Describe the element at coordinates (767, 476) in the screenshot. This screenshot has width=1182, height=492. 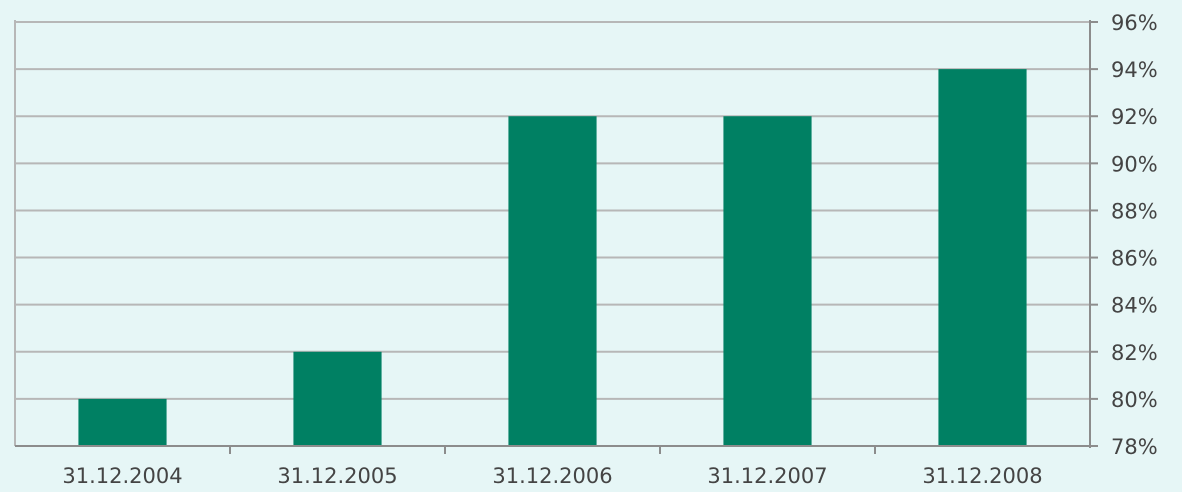
I see `x-tick-label: 31.12.2007` at that location.